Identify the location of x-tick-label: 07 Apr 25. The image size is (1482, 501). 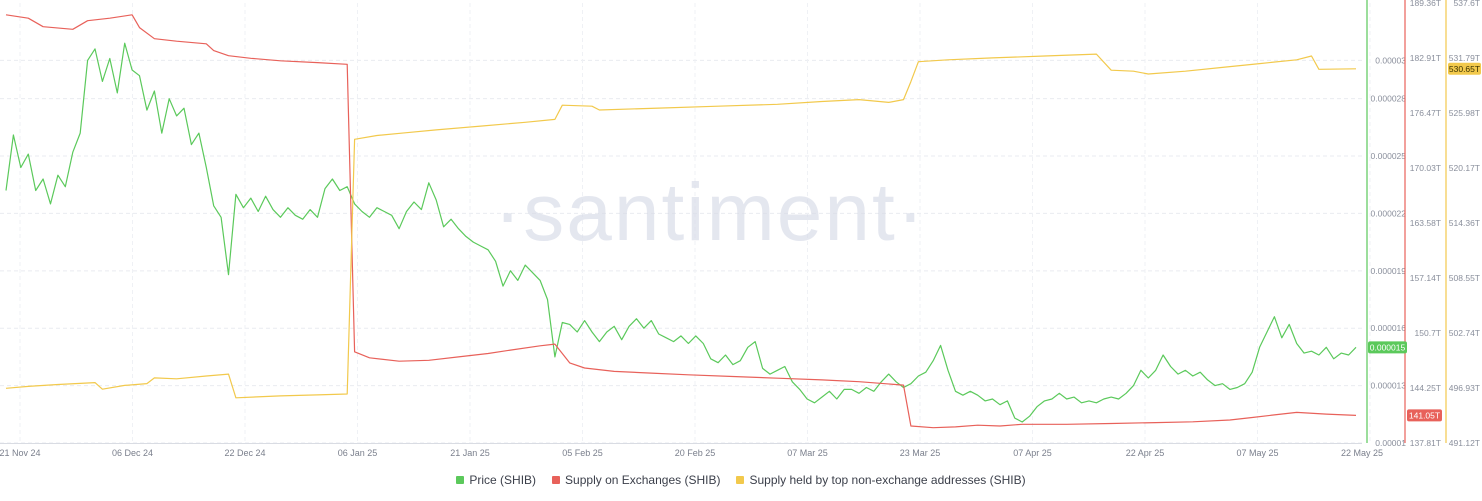
(1032, 453).